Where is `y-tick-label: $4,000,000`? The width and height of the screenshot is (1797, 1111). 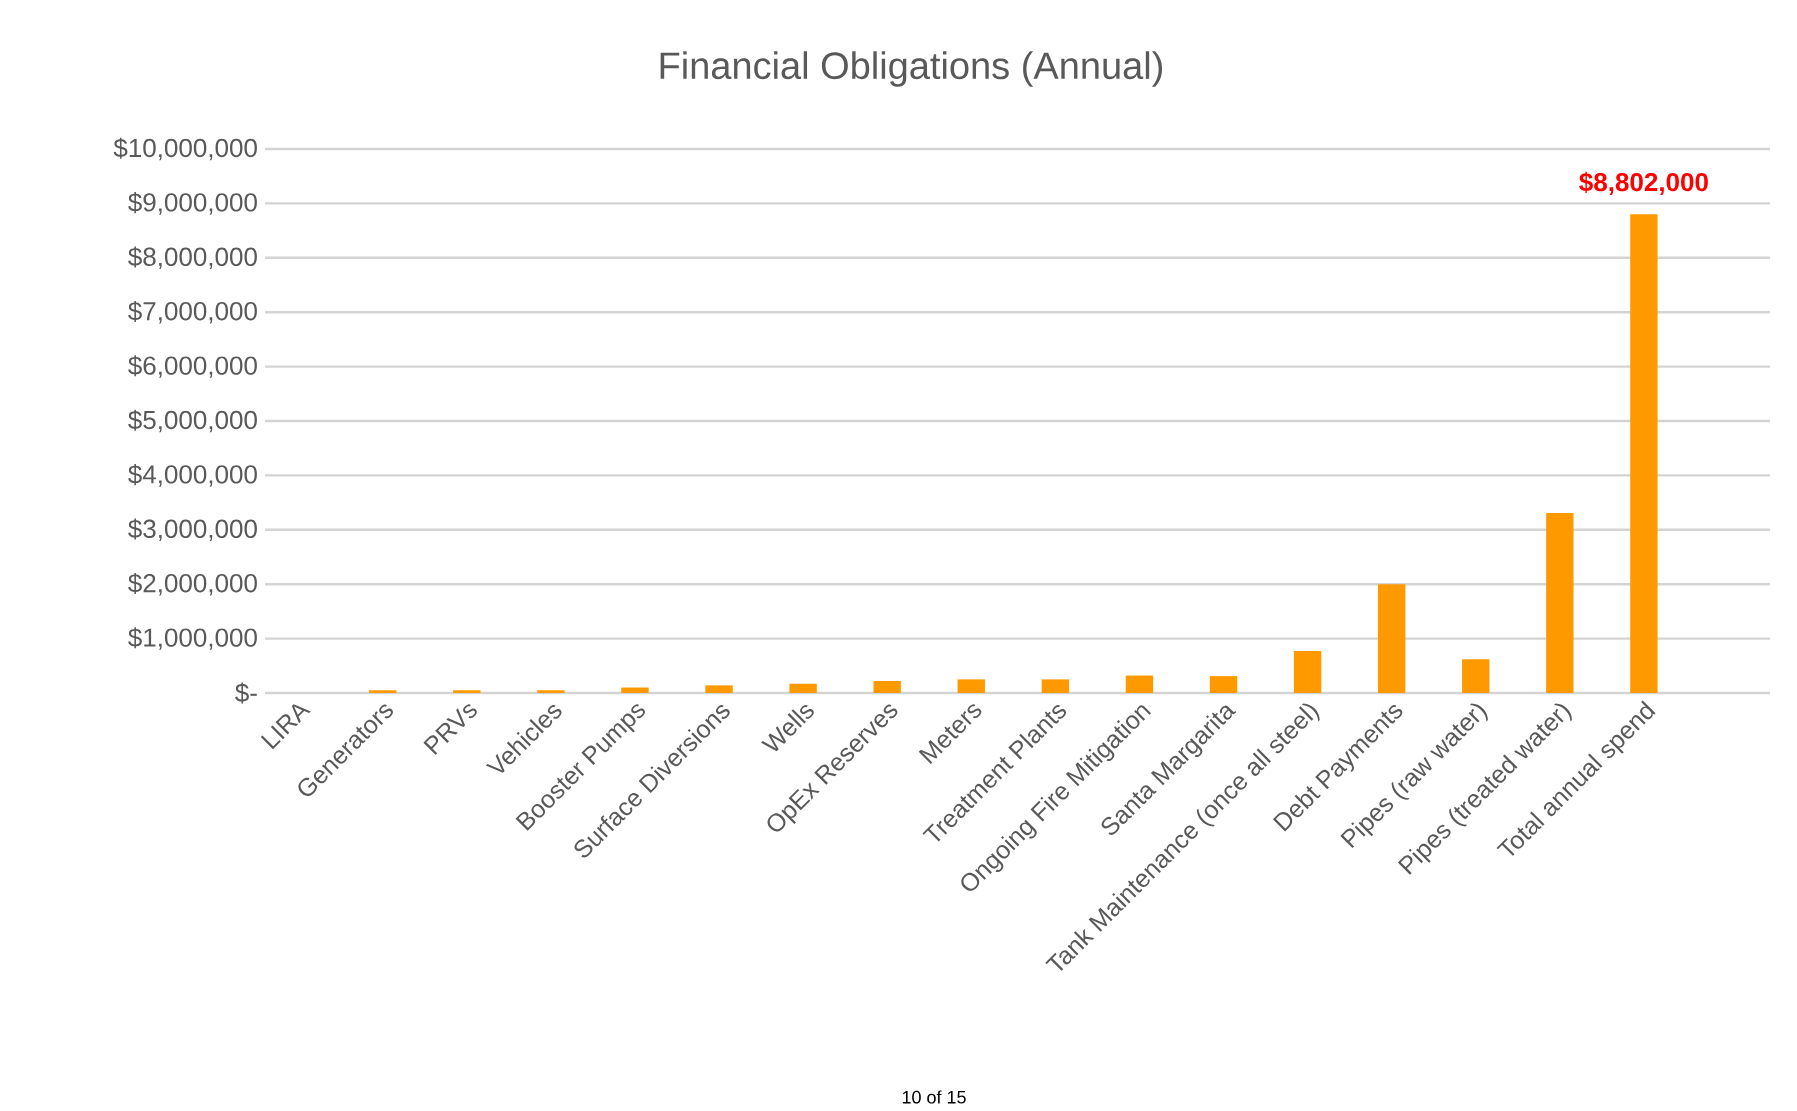 y-tick-label: $4,000,000 is located at coordinates (192, 475).